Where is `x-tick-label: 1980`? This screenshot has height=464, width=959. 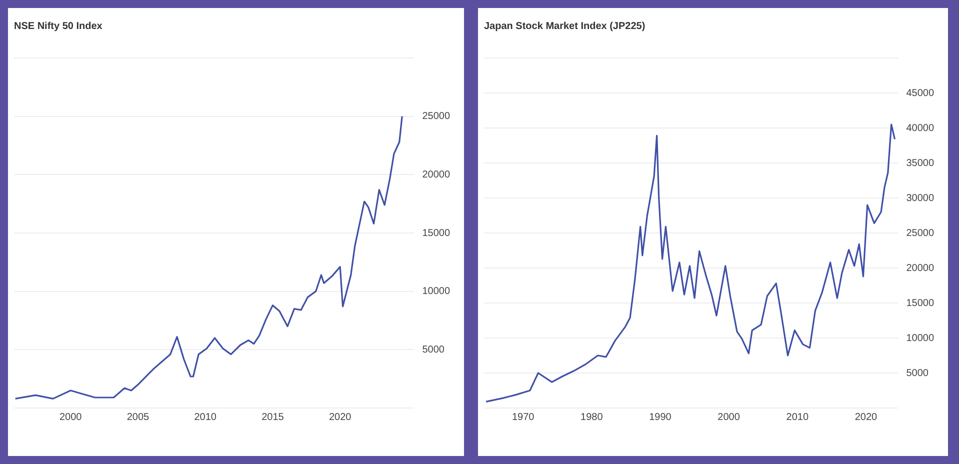
x-tick-label: 1980 is located at coordinates (592, 417).